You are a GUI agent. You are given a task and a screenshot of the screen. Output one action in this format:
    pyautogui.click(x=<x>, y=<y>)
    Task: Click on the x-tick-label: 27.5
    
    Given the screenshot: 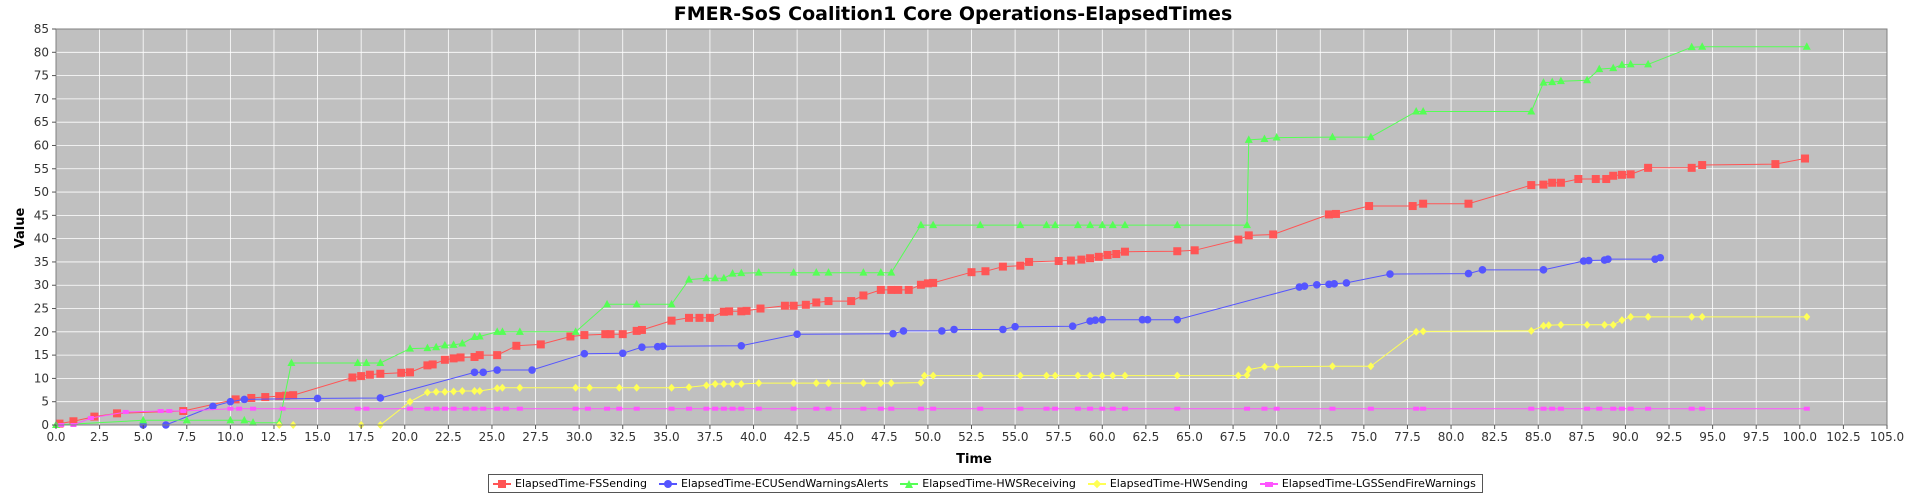 What is the action you would take?
    pyautogui.click(x=535, y=437)
    